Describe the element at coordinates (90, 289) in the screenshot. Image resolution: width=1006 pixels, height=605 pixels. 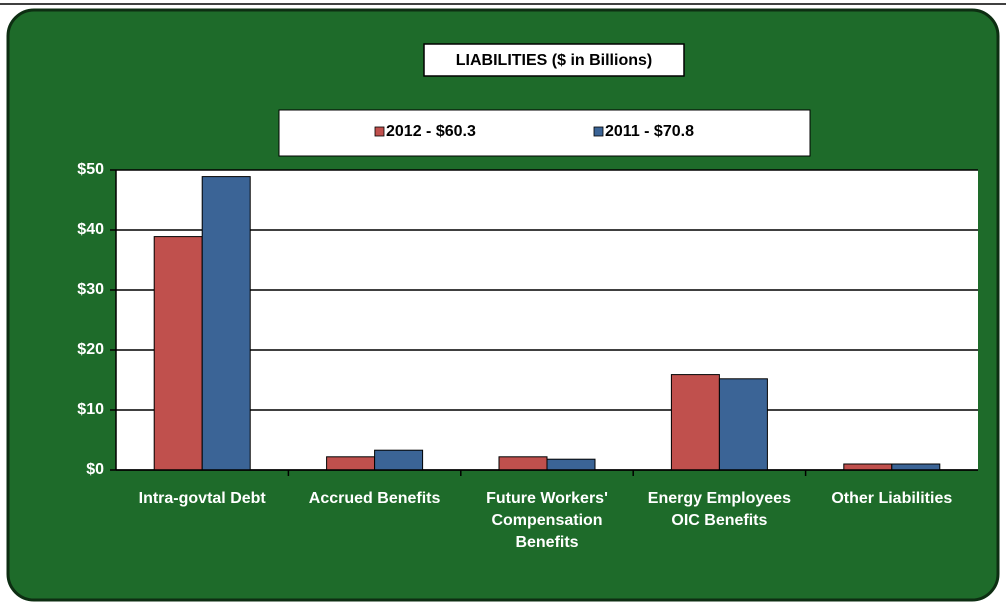
I see `y-tick-label: $30` at that location.